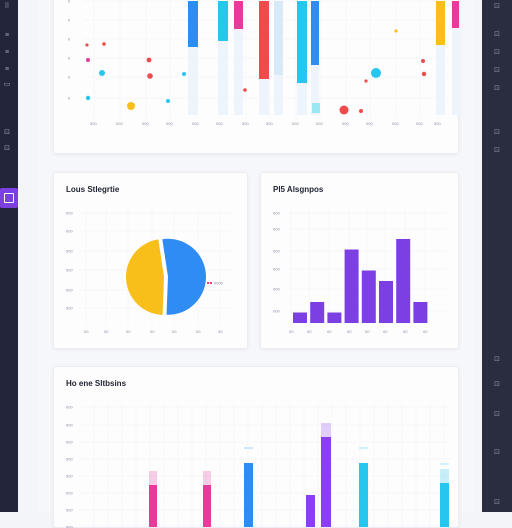  Describe the element at coordinates (7, 53) in the screenshot. I see `list-icon: ≡` at that location.